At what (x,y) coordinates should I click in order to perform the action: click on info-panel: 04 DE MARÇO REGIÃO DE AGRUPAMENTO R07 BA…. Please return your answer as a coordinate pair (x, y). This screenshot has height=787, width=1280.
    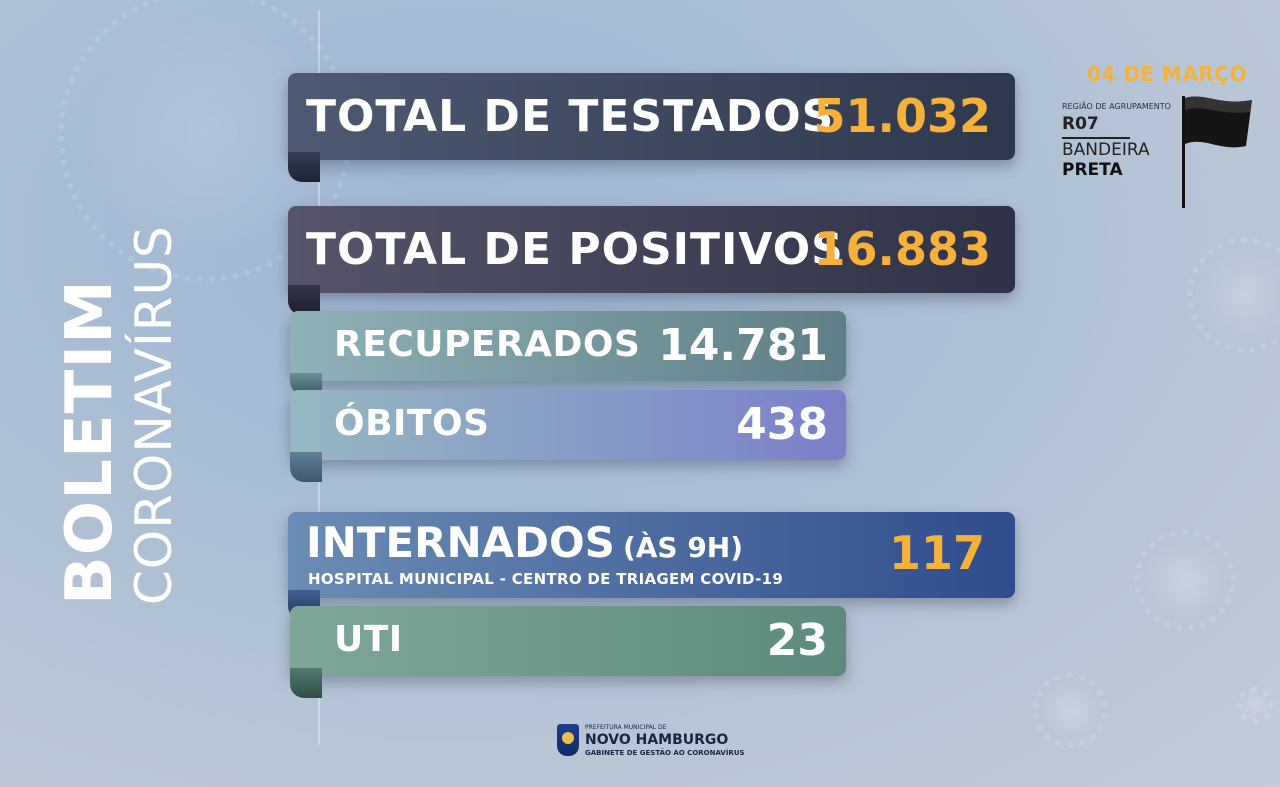
    Looking at the image, I should click on (1162, 142).